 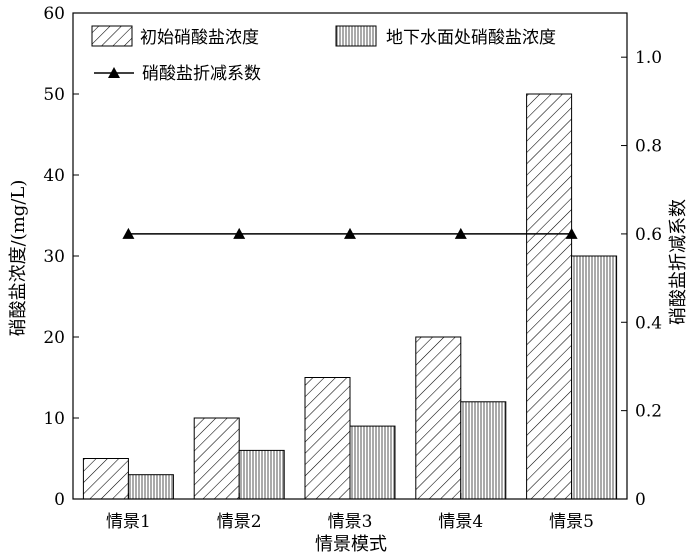 What do you see at coordinates (54, 338) in the screenshot?
I see `y-left-tick-label: 20` at bounding box center [54, 338].